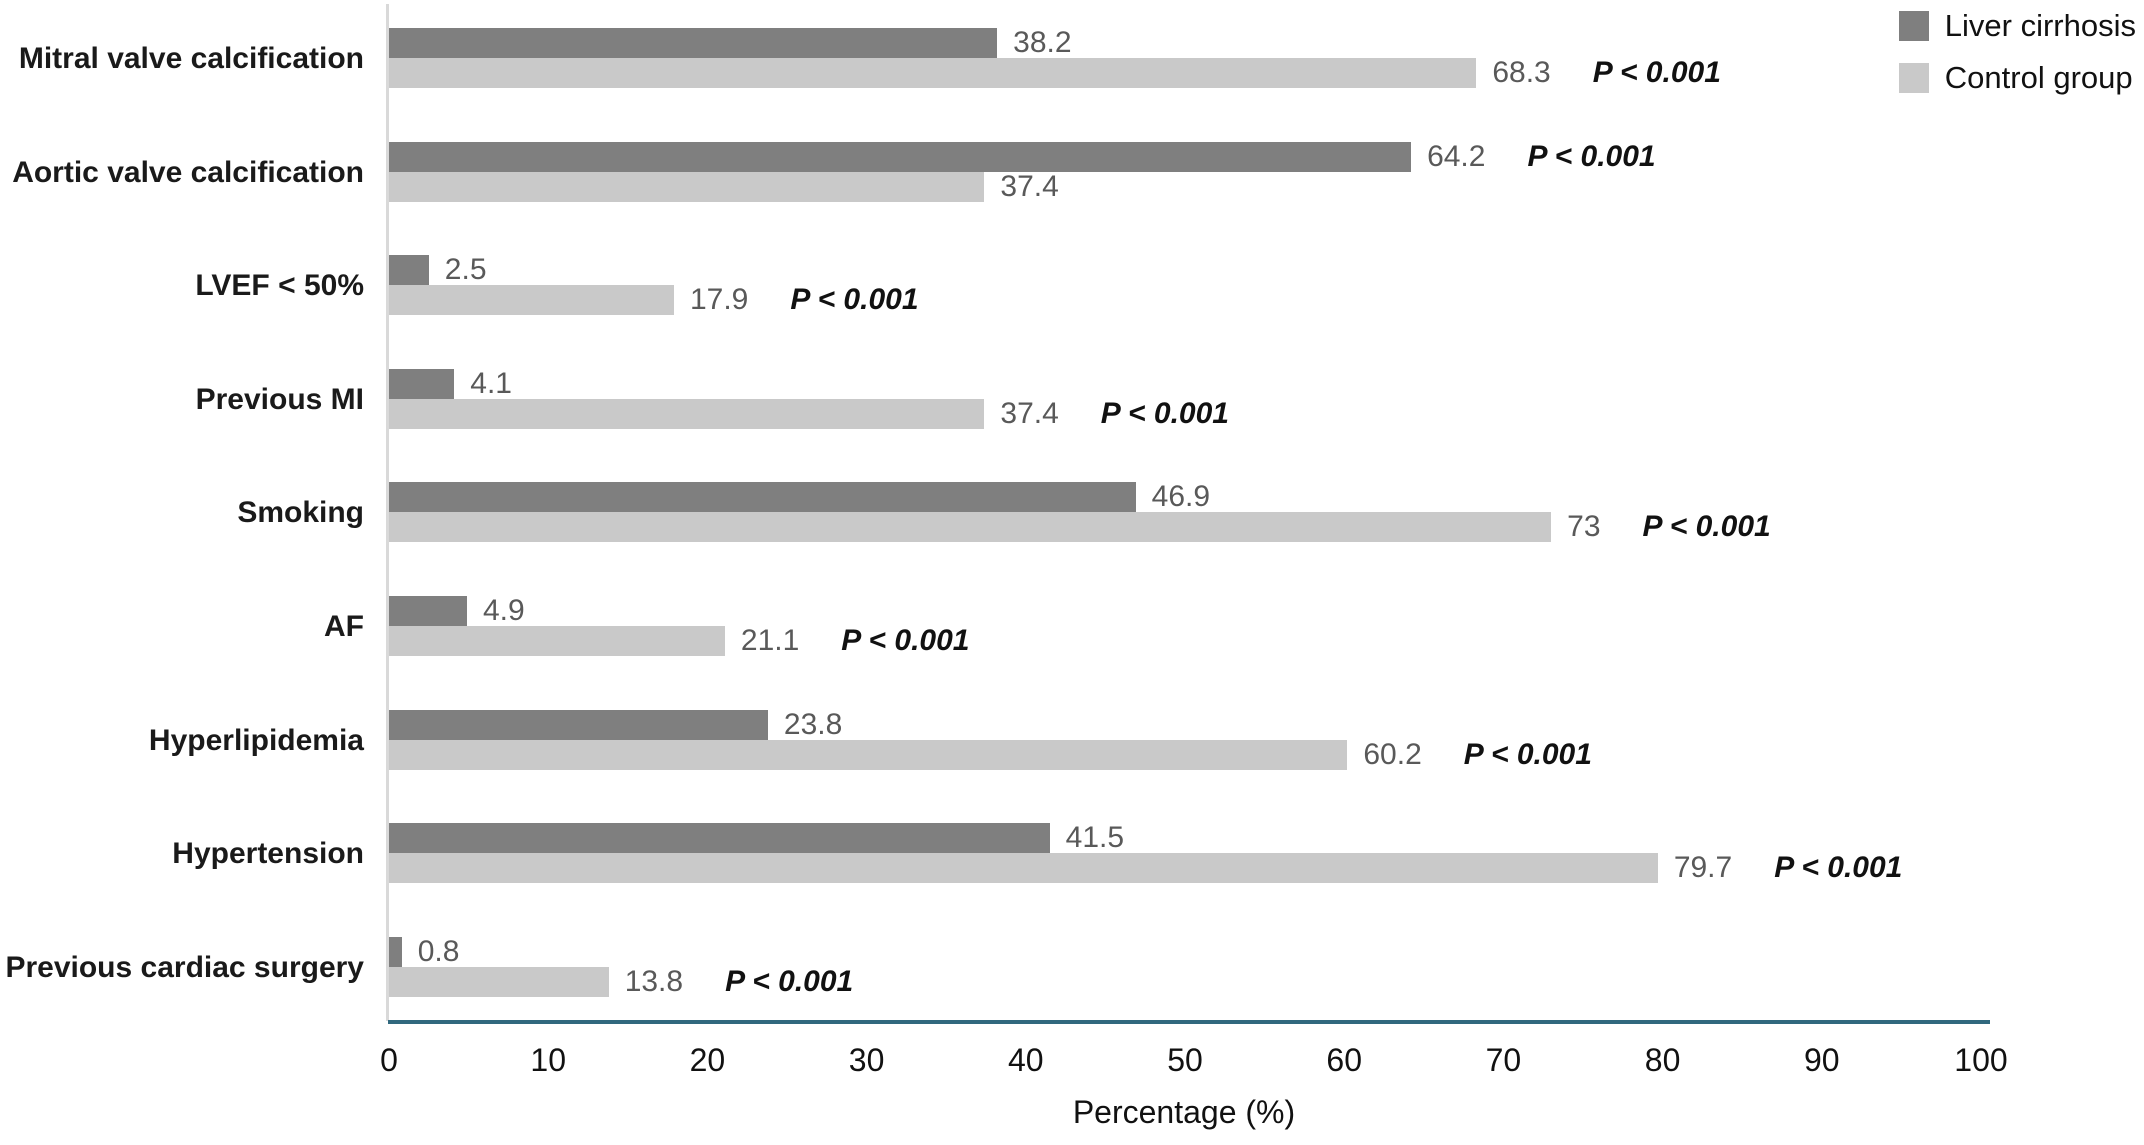 This screenshot has height=1145, width=2144. I want to click on bar-annotation-row: 38.2, so click(1042, 42).